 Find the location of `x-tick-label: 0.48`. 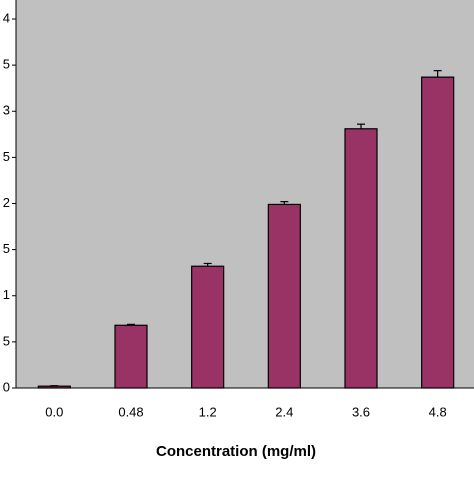

x-tick-label: 0.48 is located at coordinates (130, 411).